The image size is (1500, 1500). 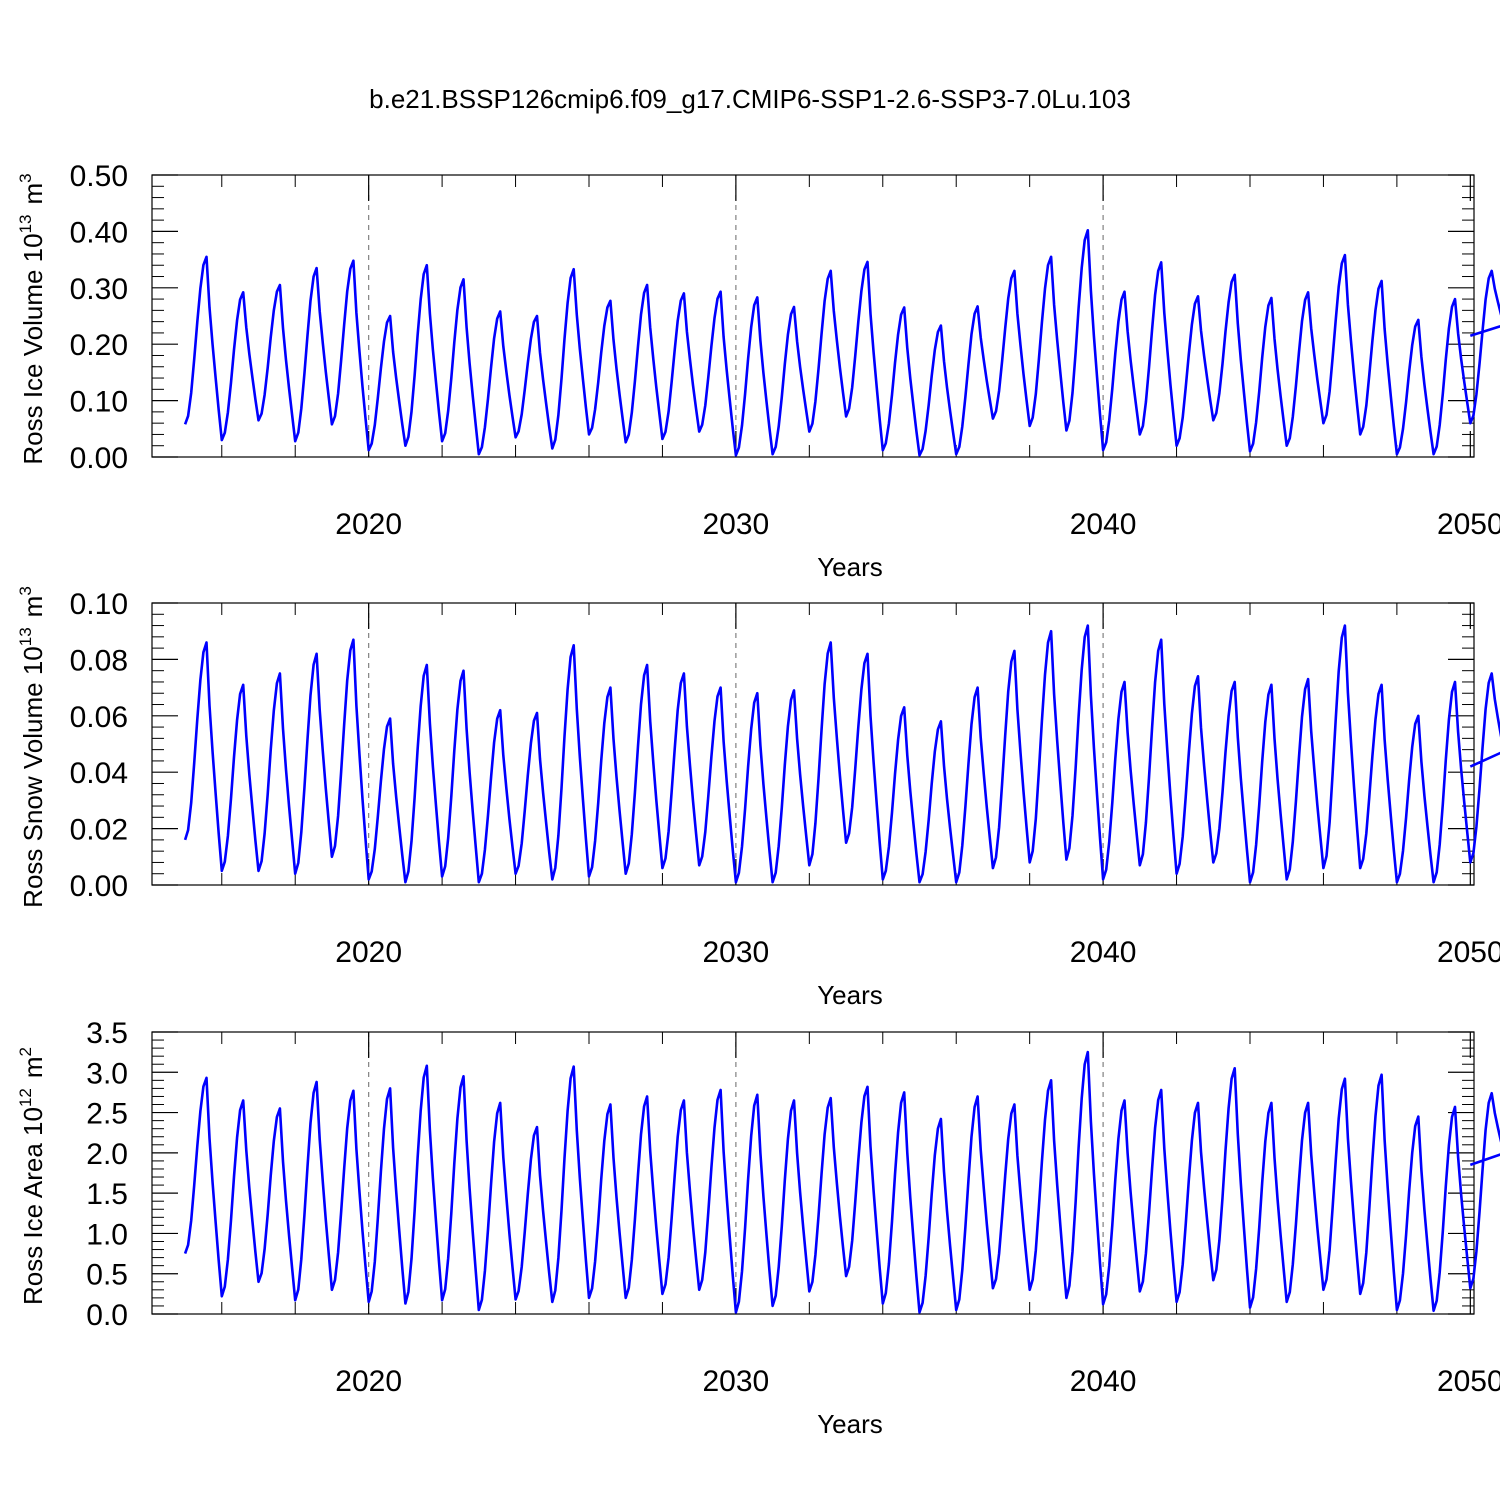 I want to click on ytick-label: 1.5, so click(x=107, y=1194).